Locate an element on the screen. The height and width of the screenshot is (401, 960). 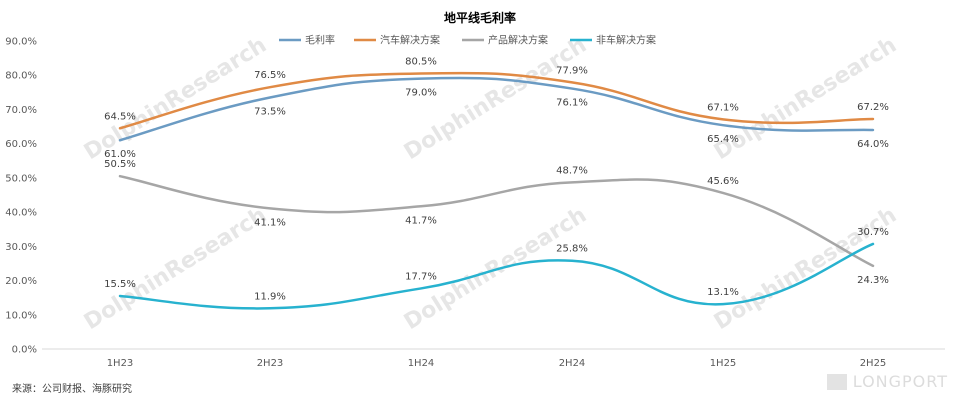
data-label: 11.9% is located at coordinates (270, 296).